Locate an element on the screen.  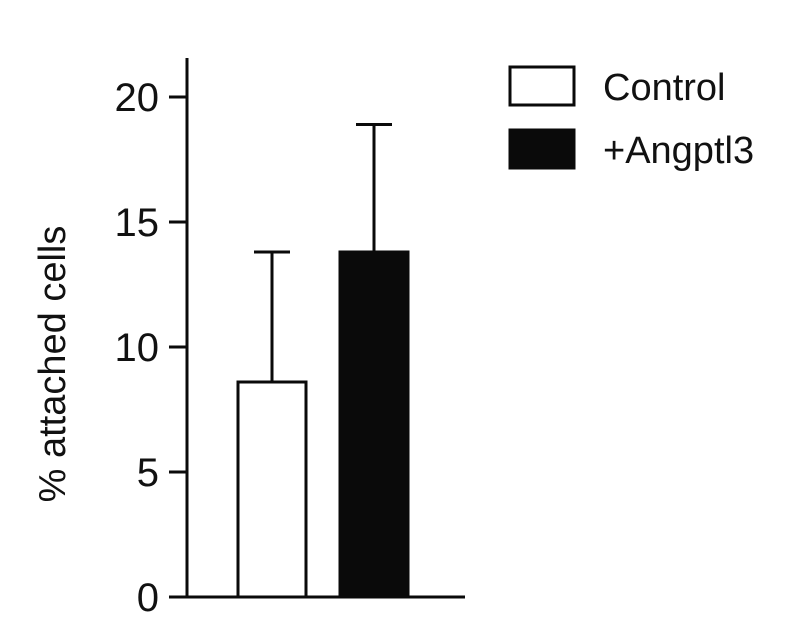
y-tick-label: 0 is located at coordinates (148, 598).